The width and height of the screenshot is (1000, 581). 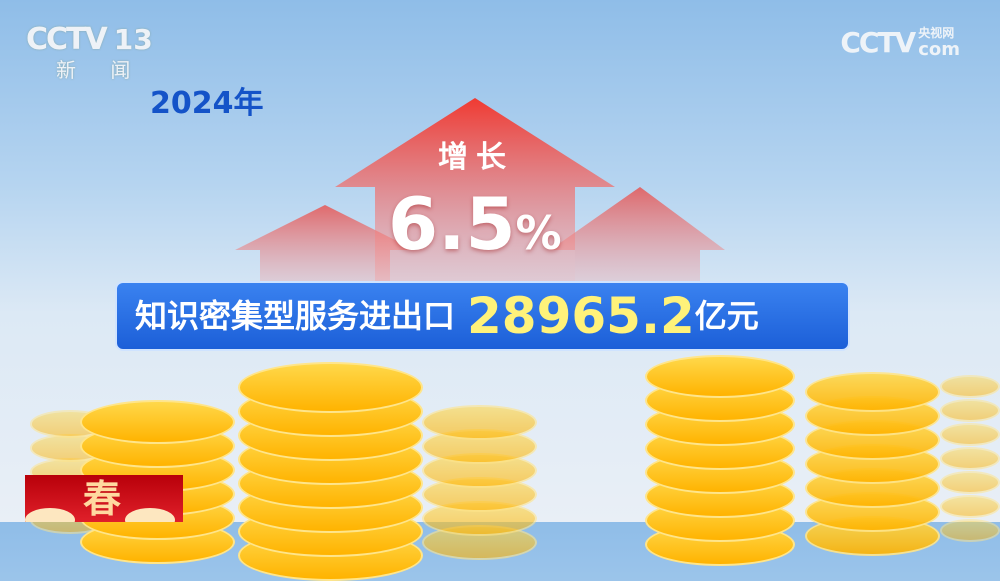 I want to click on channel-logo: CCTV 13 新 闻, so click(x=89, y=52).